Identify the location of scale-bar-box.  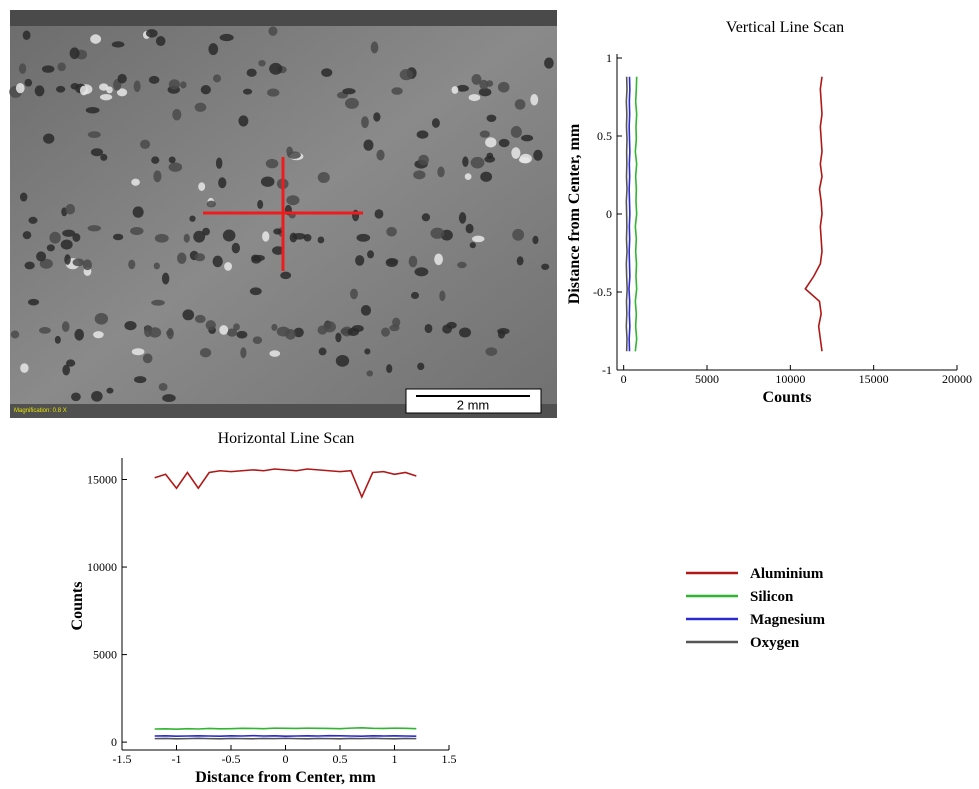
(473, 401).